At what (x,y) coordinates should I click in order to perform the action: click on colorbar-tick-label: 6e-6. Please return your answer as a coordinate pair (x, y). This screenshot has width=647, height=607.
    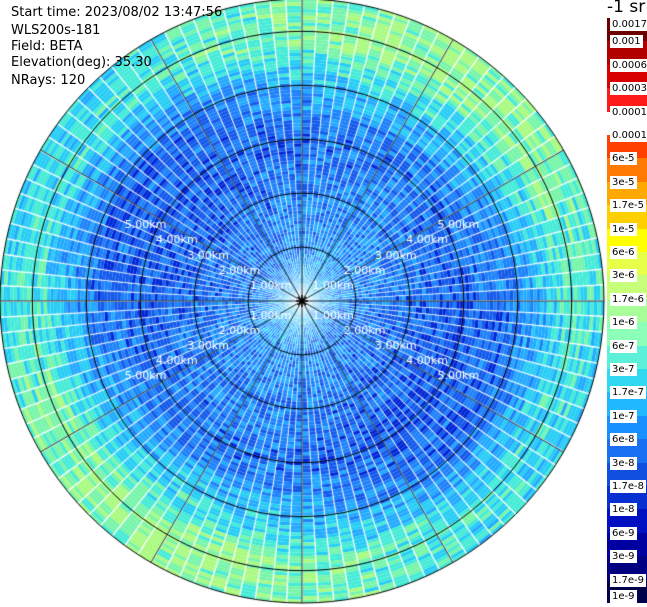
    Looking at the image, I should click on (623, 252).